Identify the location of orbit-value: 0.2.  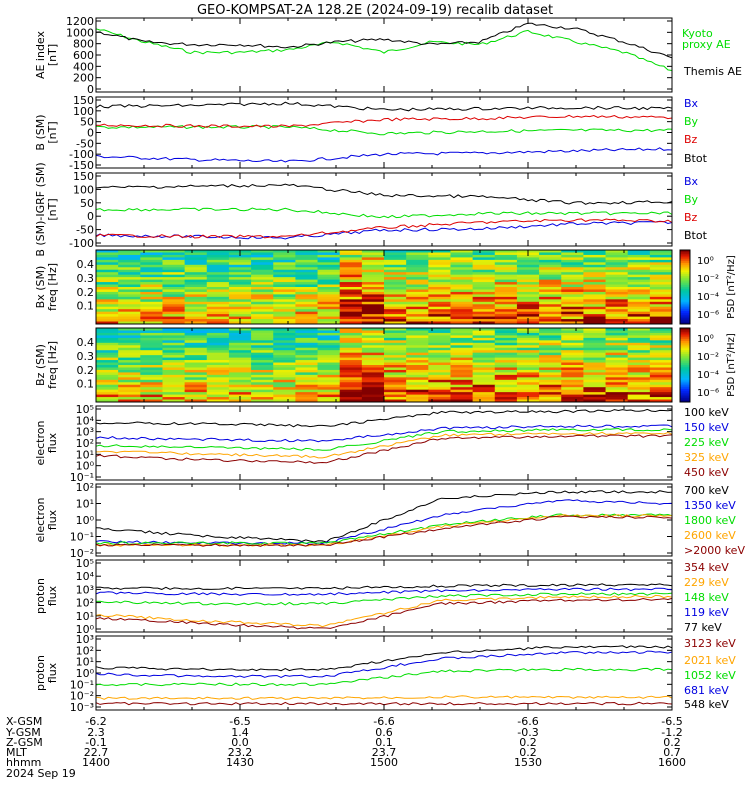
(528, 752).